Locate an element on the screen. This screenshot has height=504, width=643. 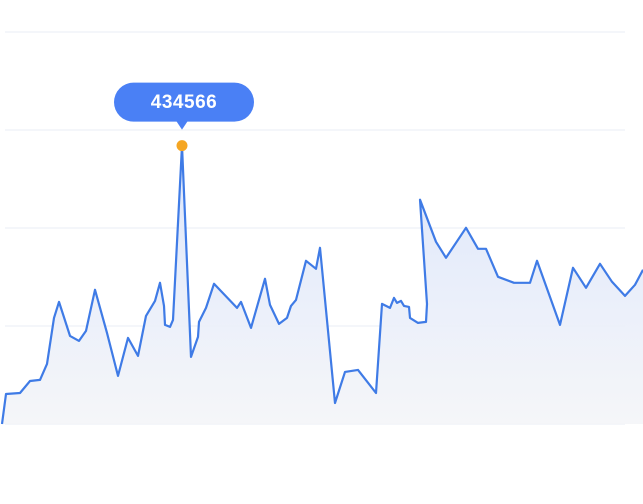
tooltip: 434566 is located at coordinates (184, 106).